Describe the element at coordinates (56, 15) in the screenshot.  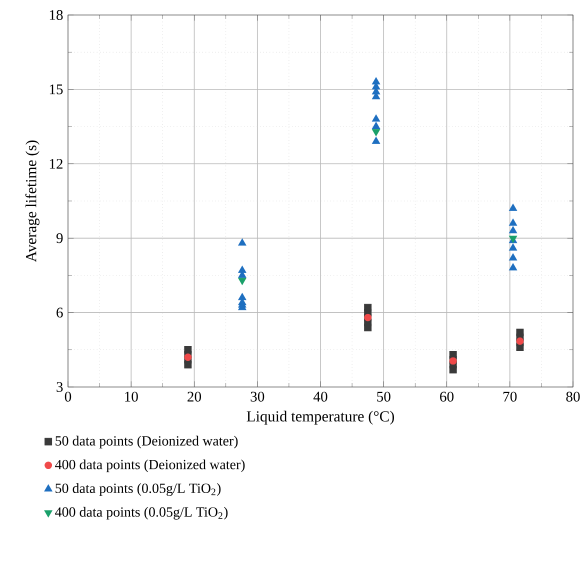
I see `y-tick-label: 18` at that location.